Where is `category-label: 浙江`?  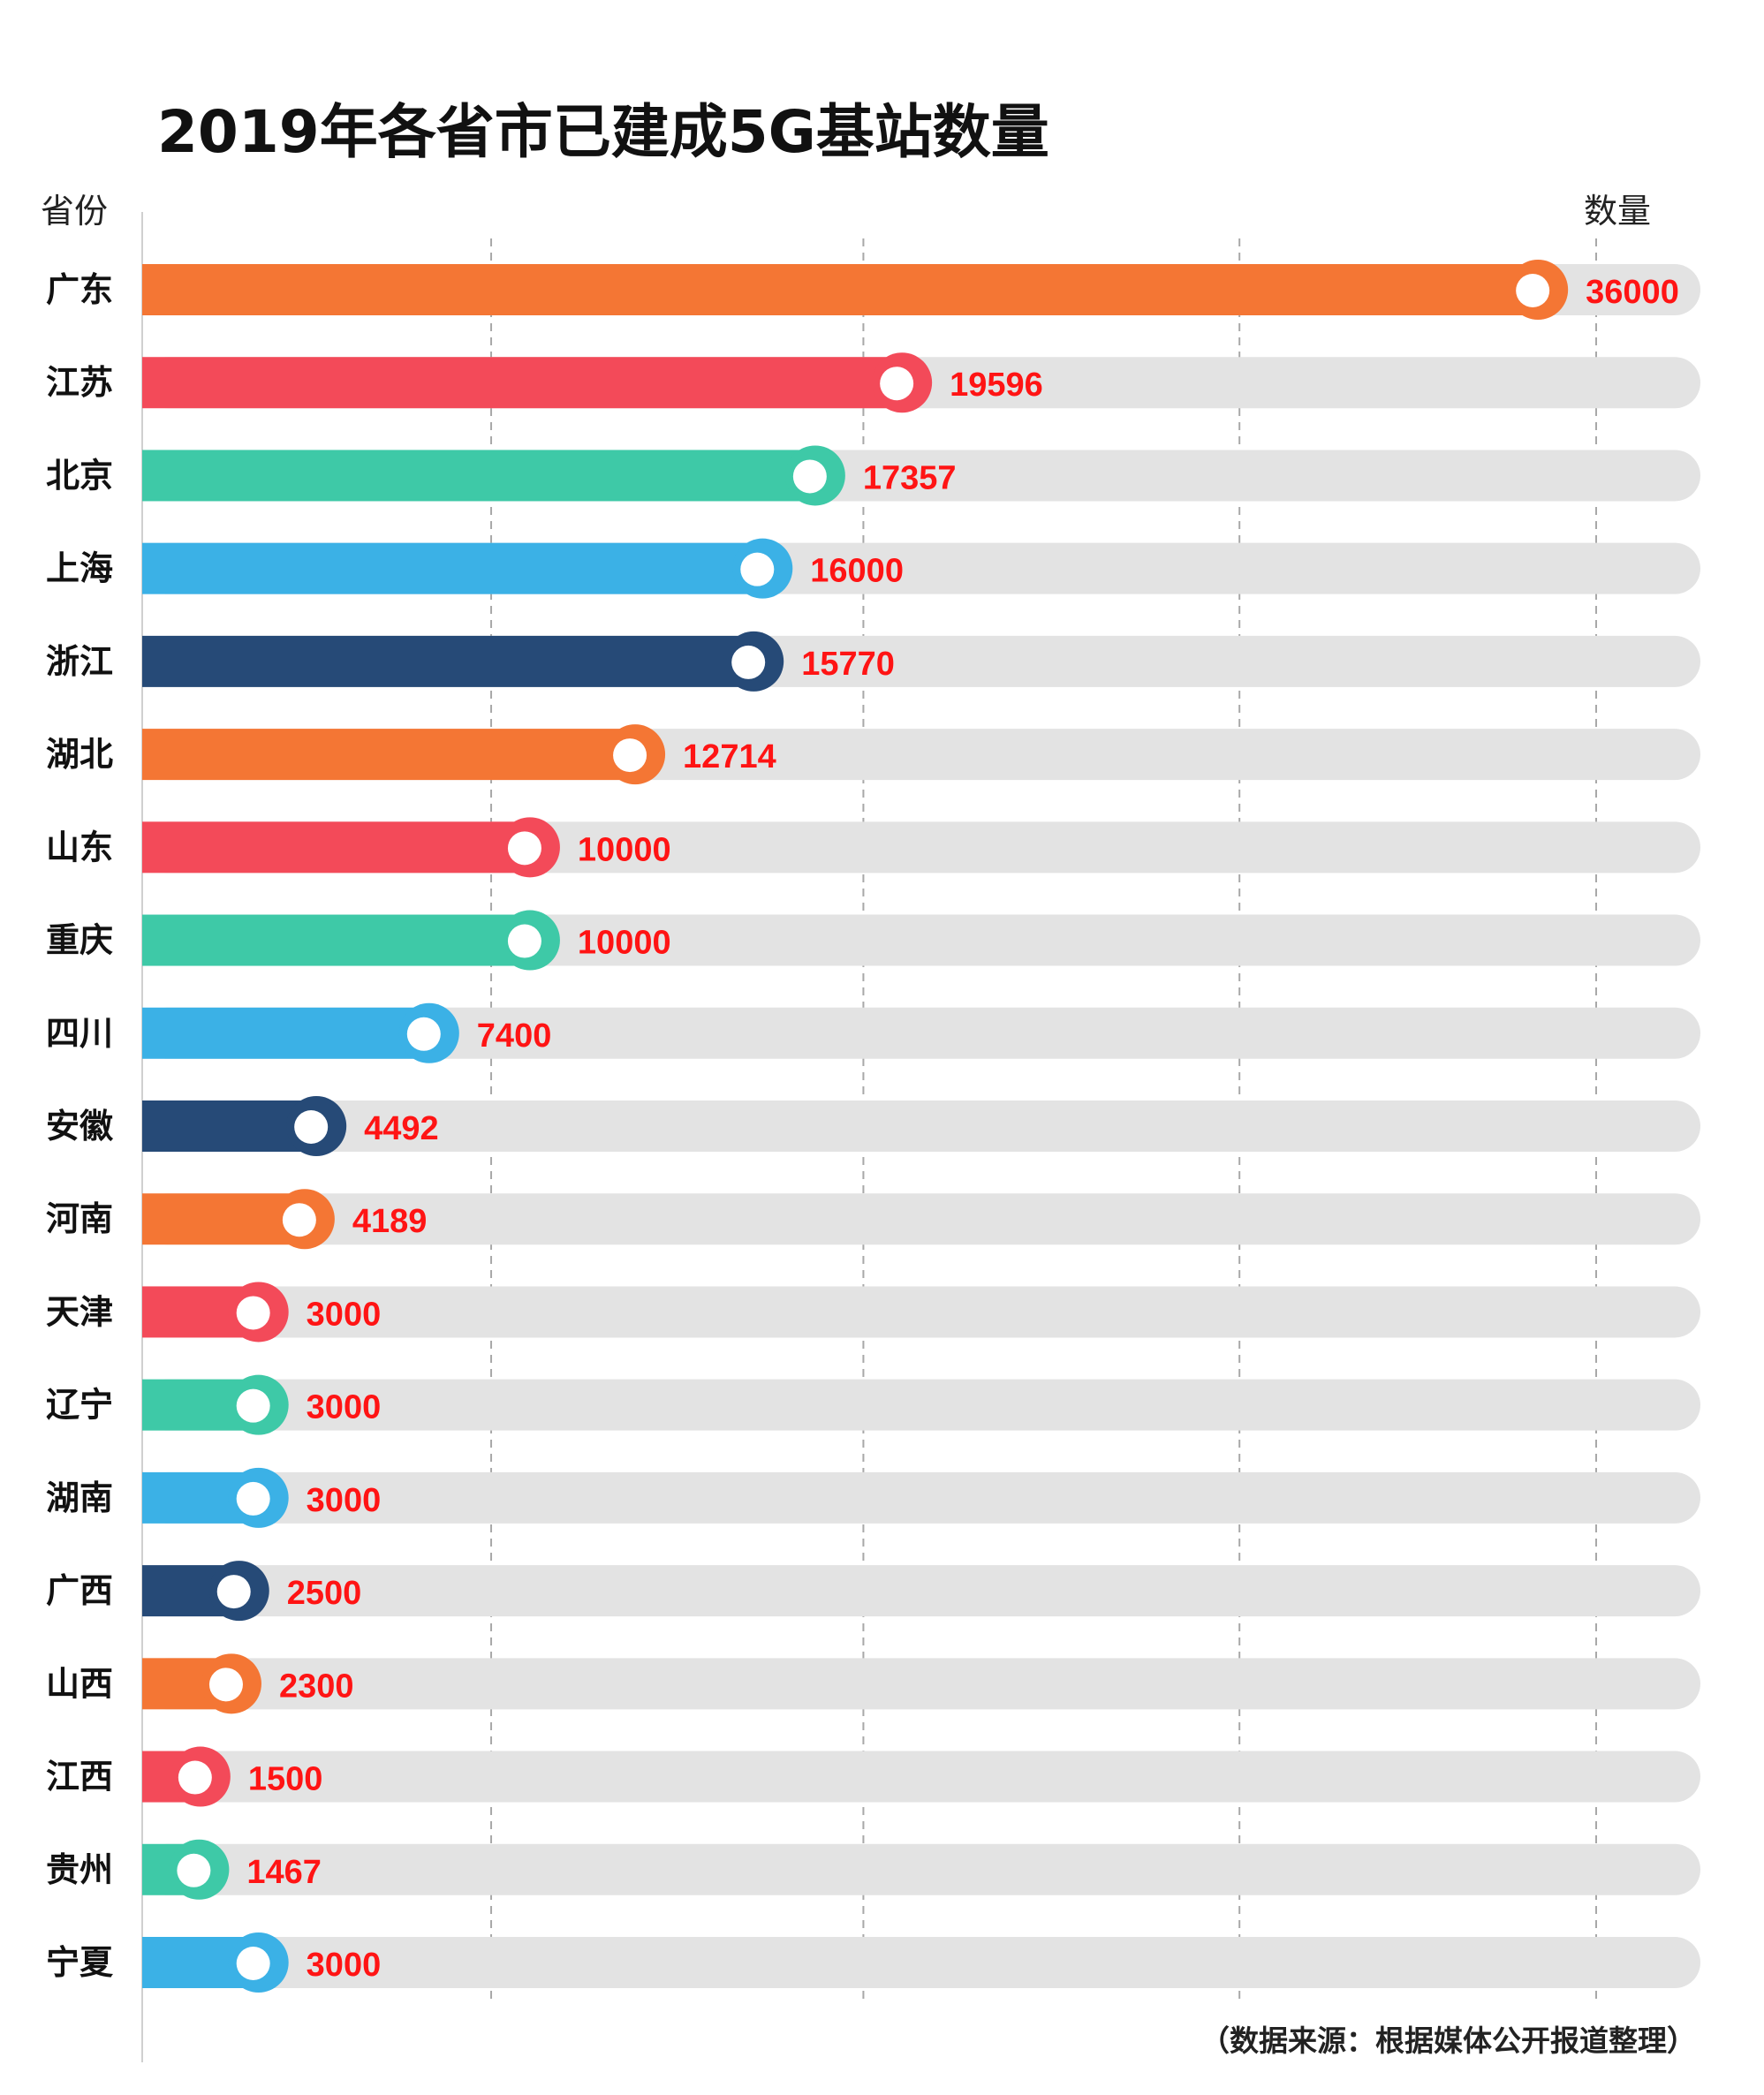
category-label: 浙江 is located at coordinates (79, 661).